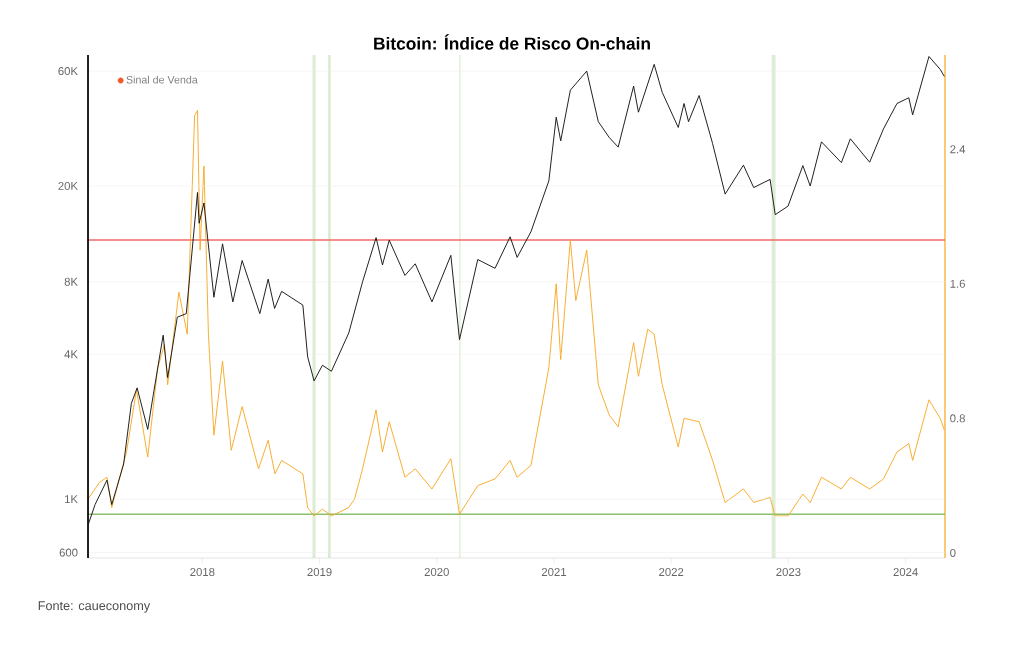  Describe the element at coordinates (68, 185) in the screenshot. I see `y-tick-label: 20K` at that location.